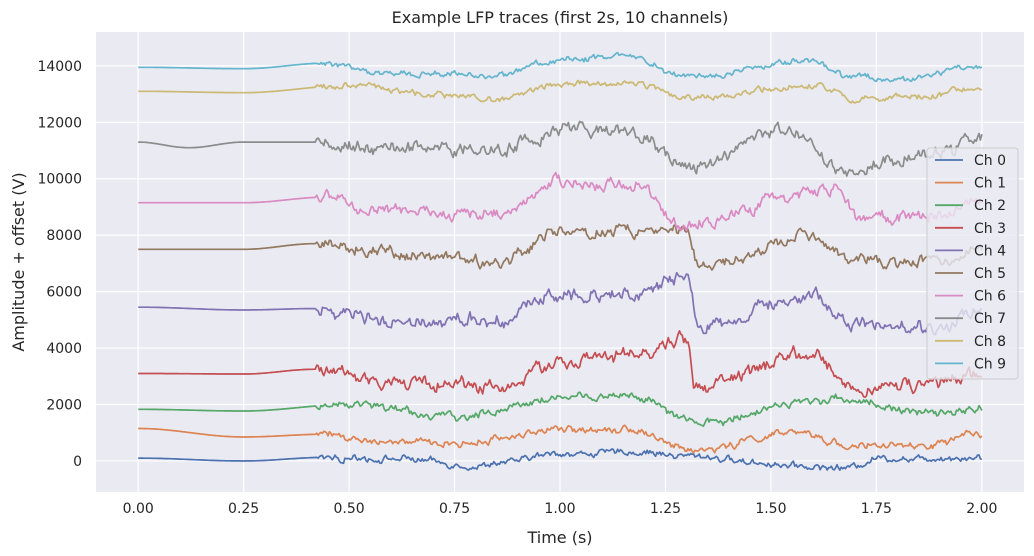  I want to click on legend-label: Ch 4, so click(990, 251).